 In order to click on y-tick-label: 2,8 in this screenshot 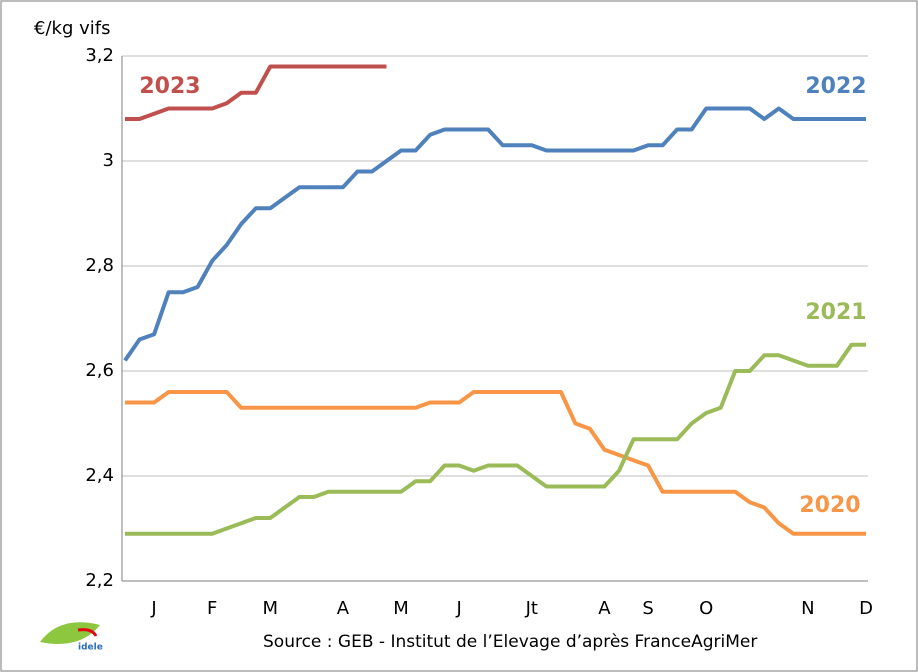, I will do `click(99, 265)`.